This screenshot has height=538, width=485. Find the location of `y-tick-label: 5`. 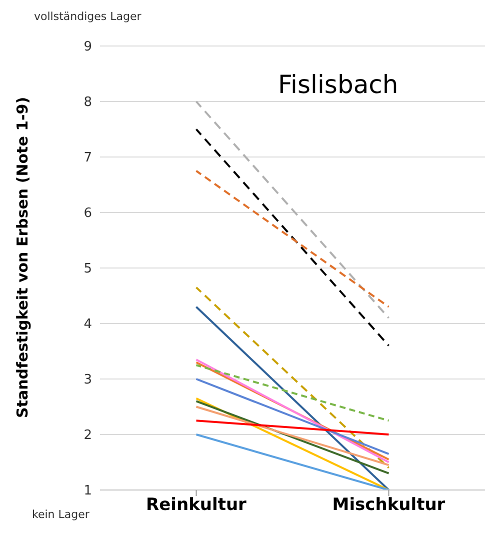

y-tick-label: 5 is located at coordinates (88, 269).